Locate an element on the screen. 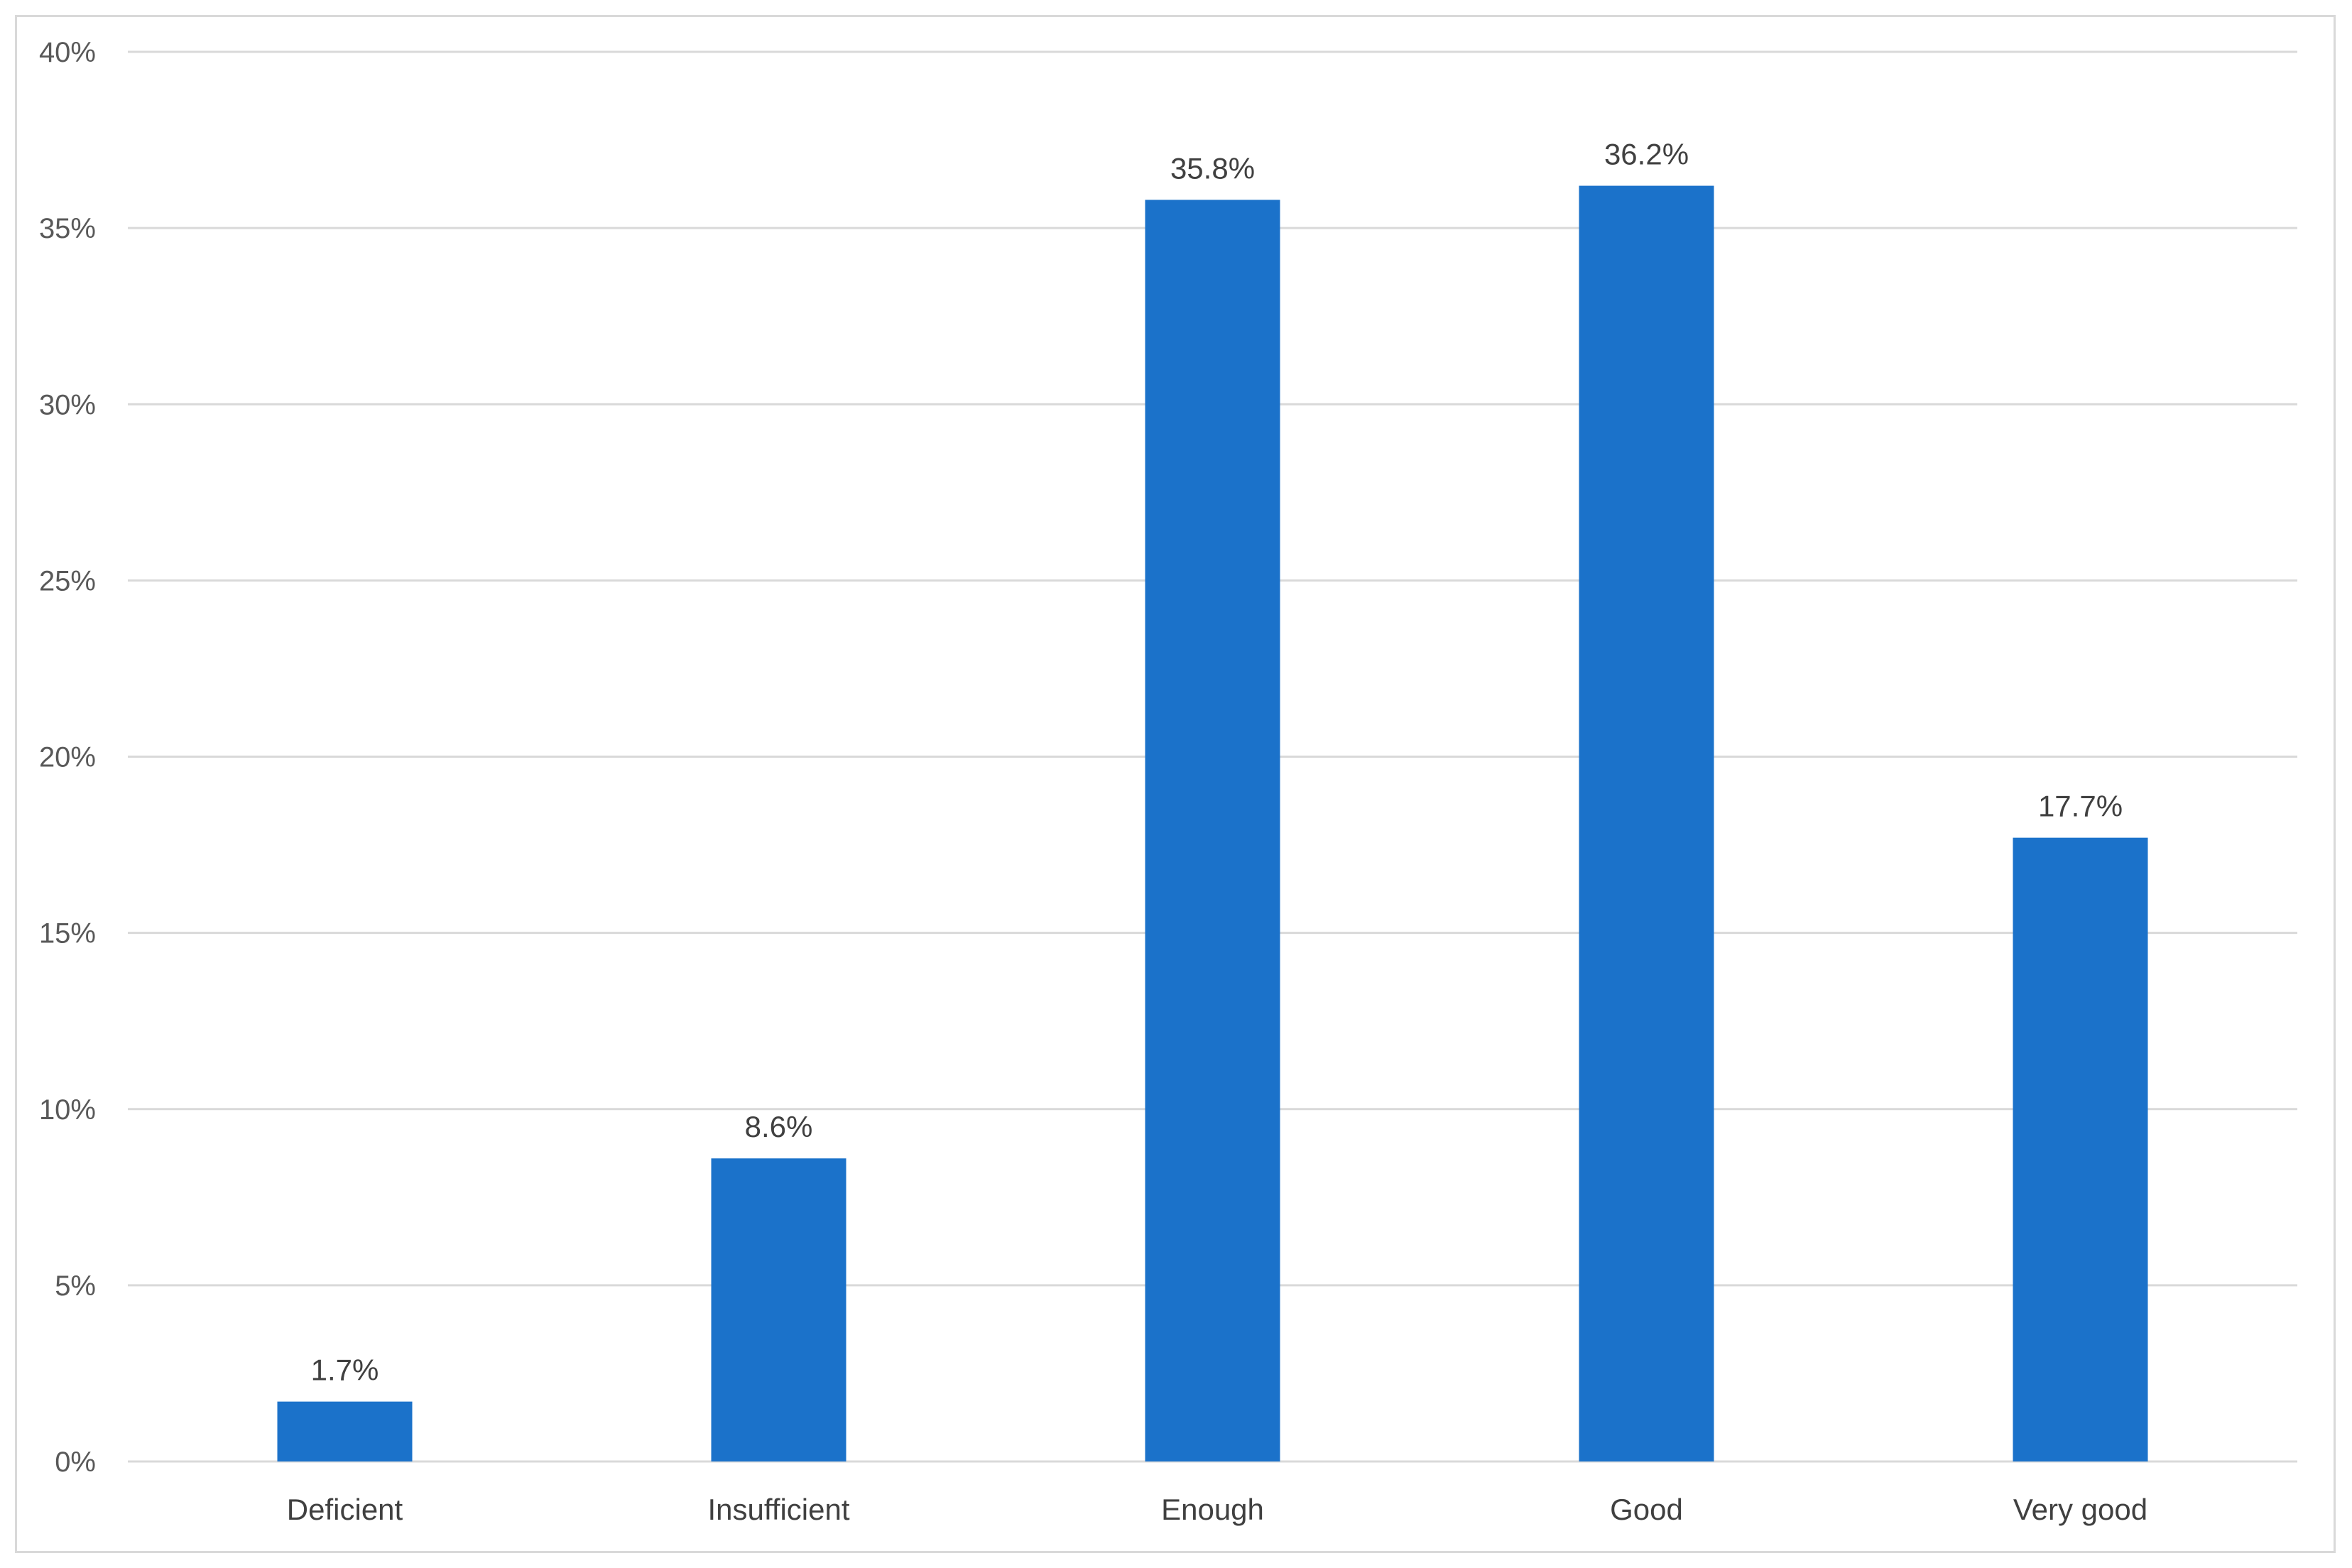 The width and height of the screenshot is (2352, 1568). category-label: Deficient is located at coordinates (345, 1509).